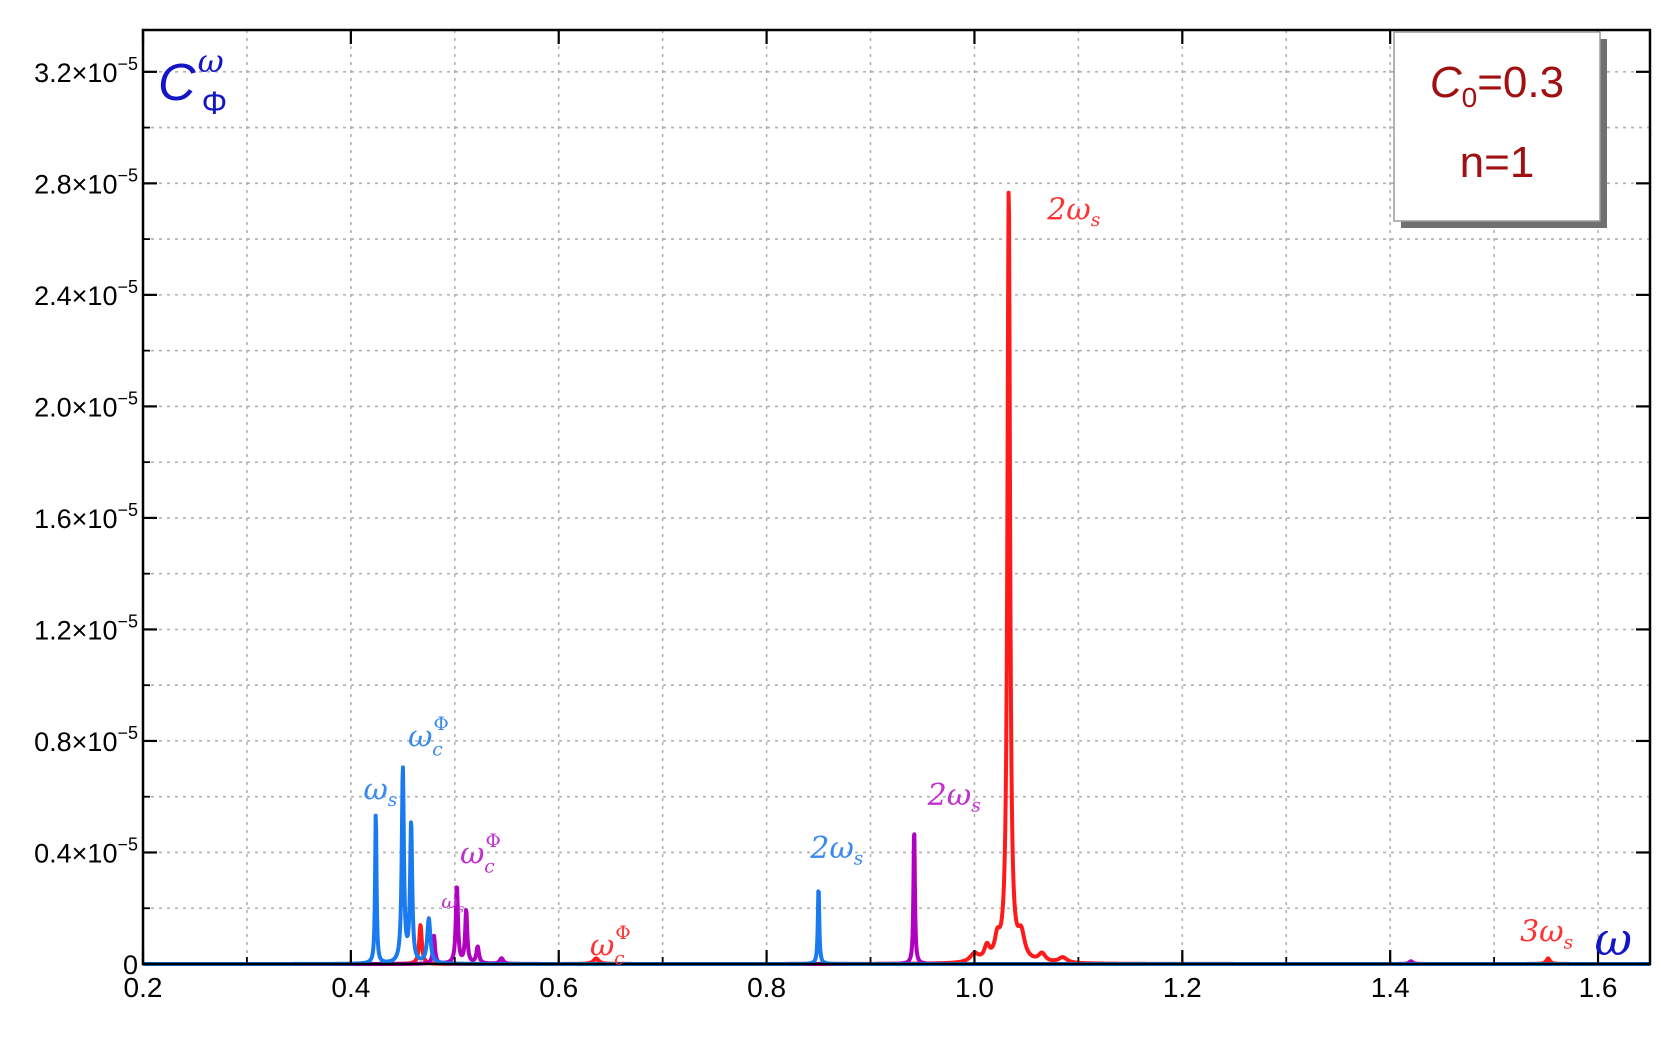  What do you see at coordinates (1613, 939) in the screenshot?
I see `x-axis-label: ω` at bounding box center [1613, 939].